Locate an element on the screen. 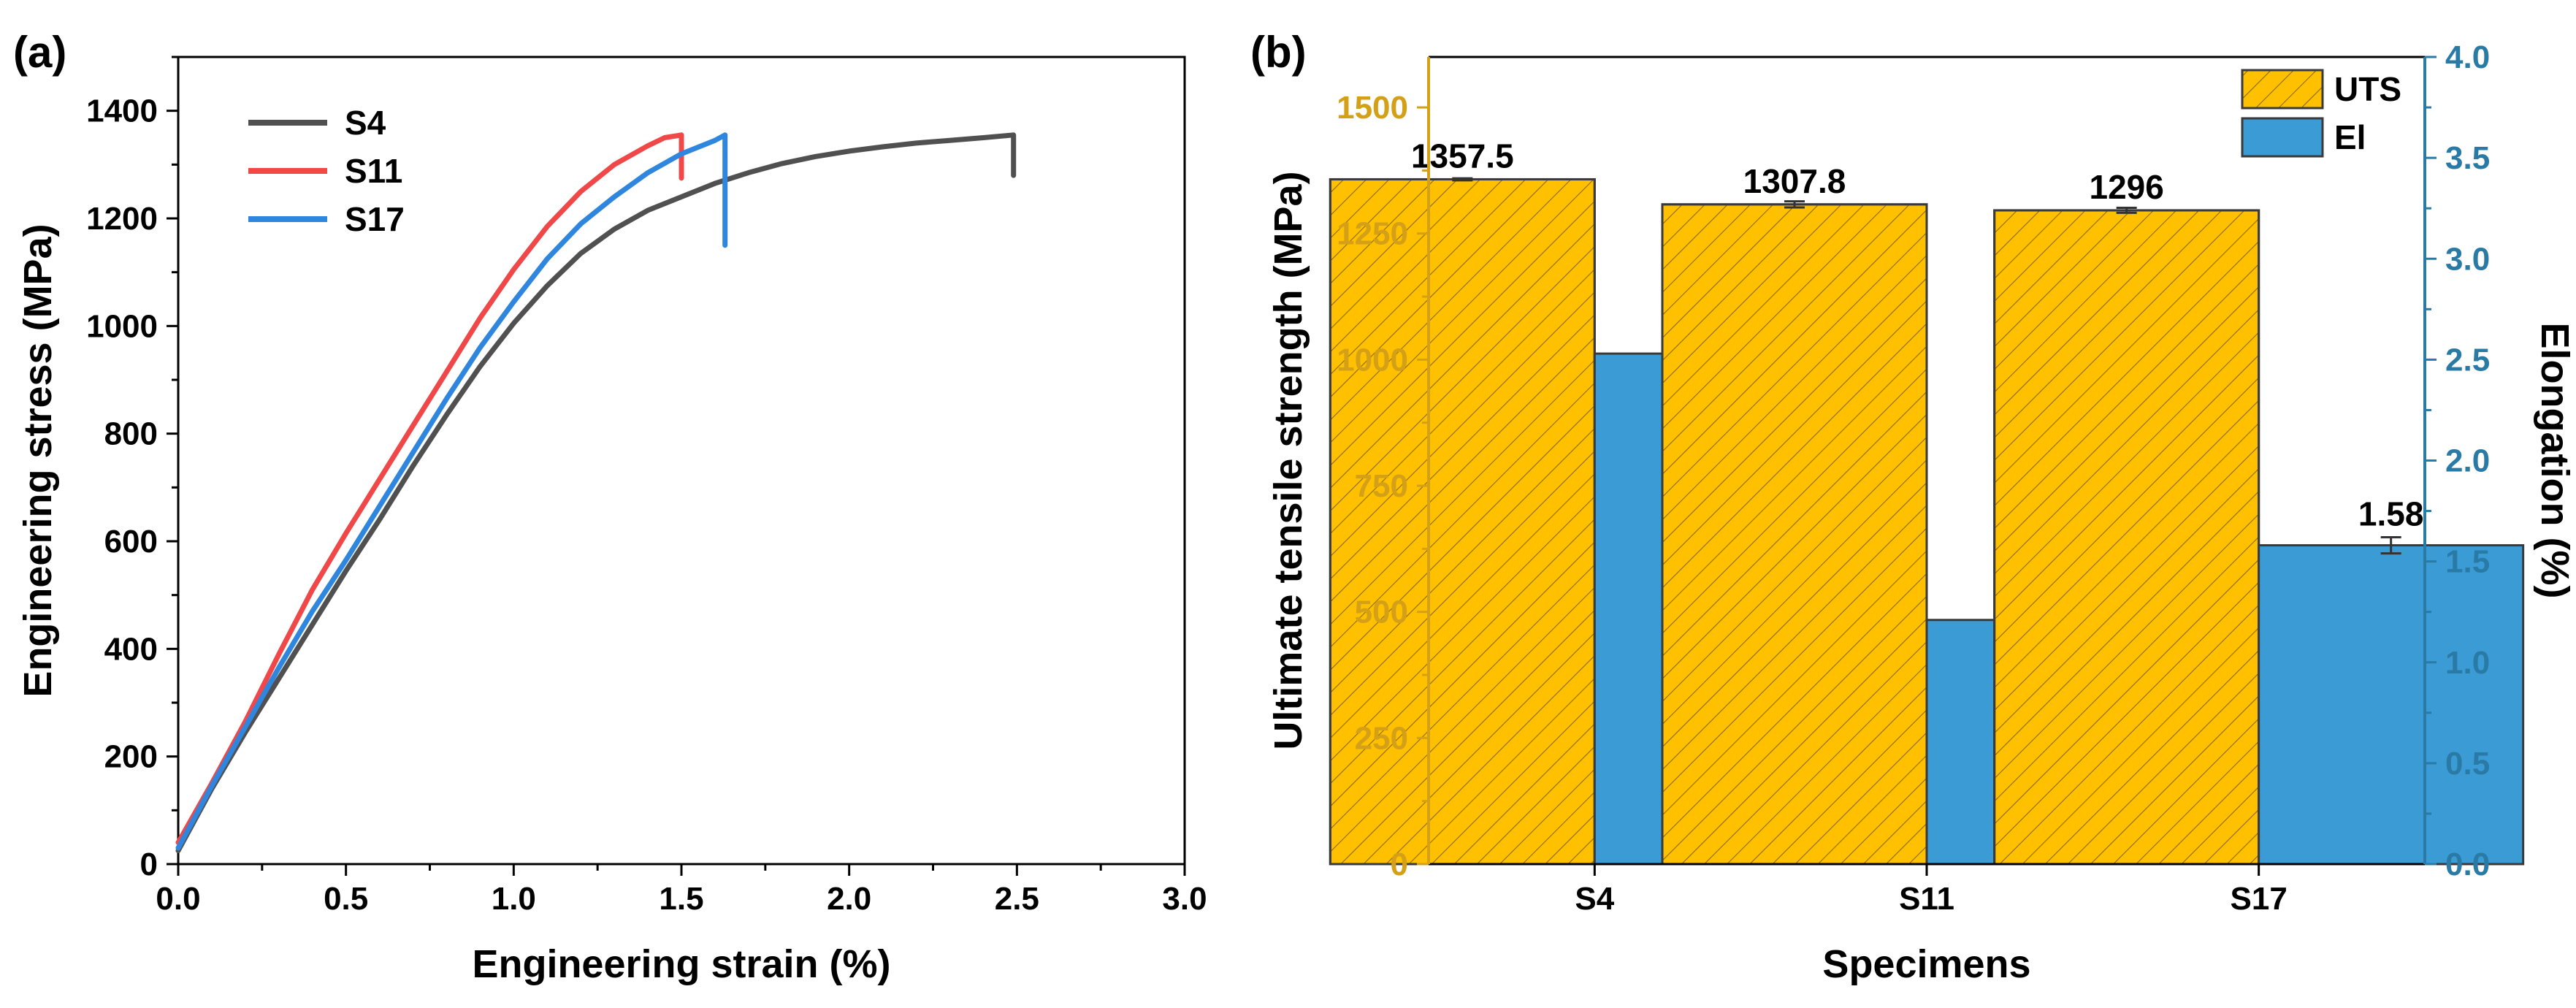 This screenshot has width=2576, height=1008. legend-label-s4: S4 is located at coordinates (365, 123).